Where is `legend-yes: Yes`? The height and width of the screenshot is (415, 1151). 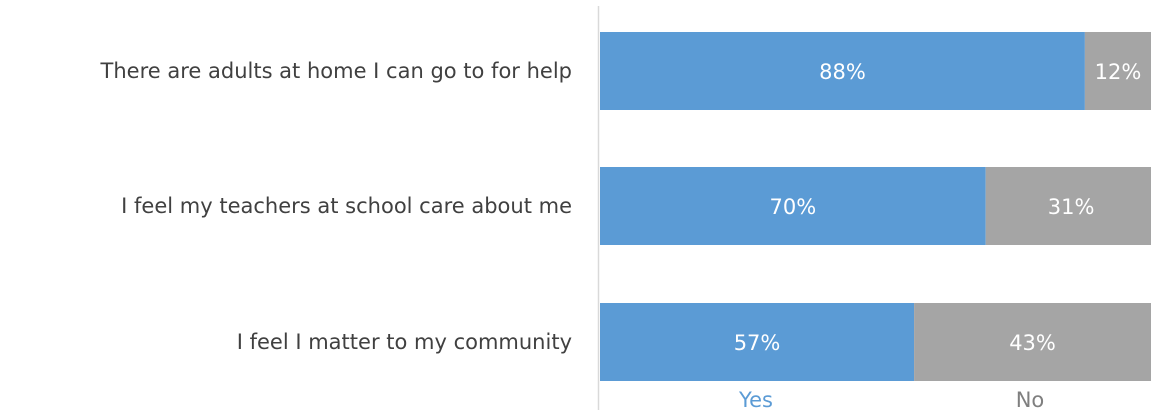 legend-yes: Yes is located at coordinates (755, 400).